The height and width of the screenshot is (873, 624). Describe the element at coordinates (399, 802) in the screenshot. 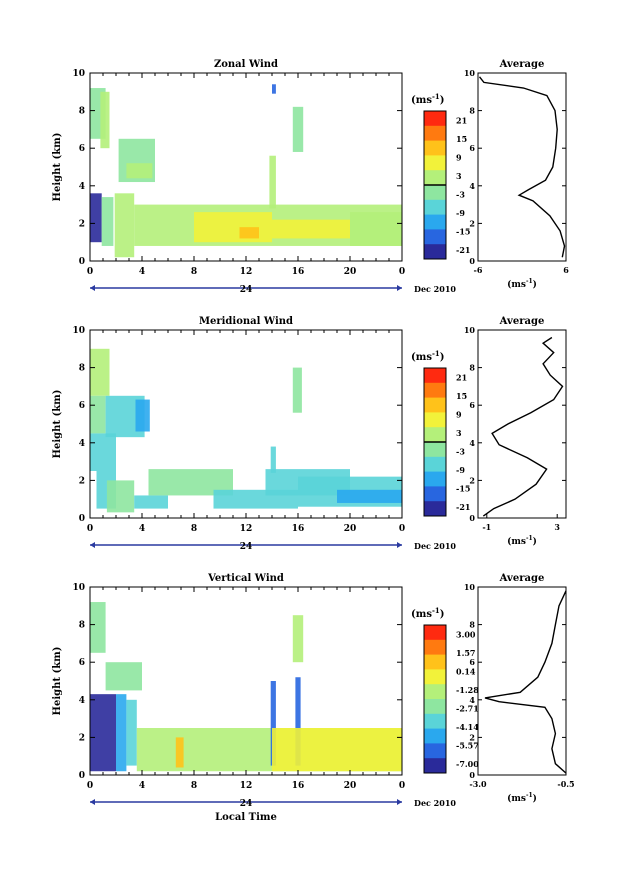

I see `date-axis-arrow-right` at that location.